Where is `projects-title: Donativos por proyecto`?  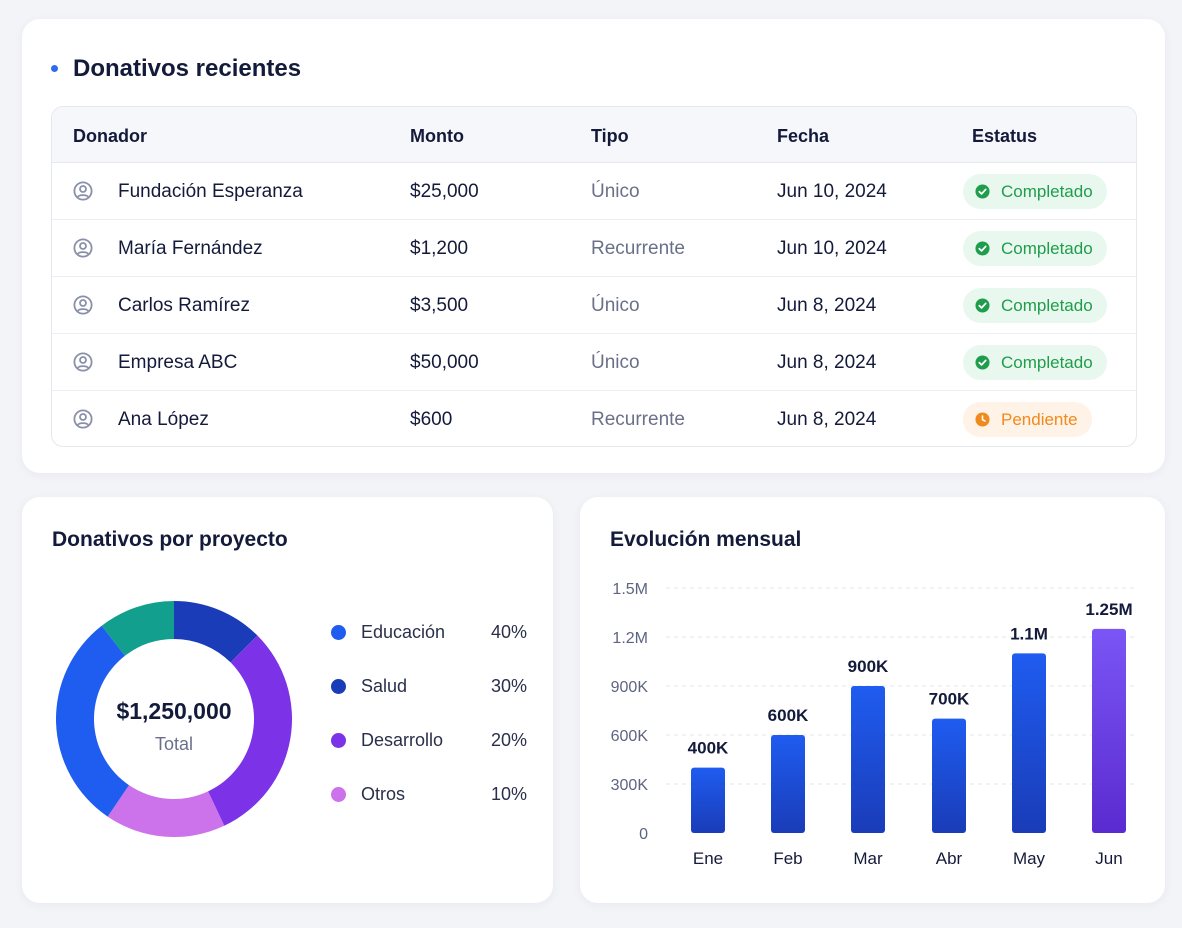
projects-title: Donativos por proyecto is located at coordinates (170, 539).